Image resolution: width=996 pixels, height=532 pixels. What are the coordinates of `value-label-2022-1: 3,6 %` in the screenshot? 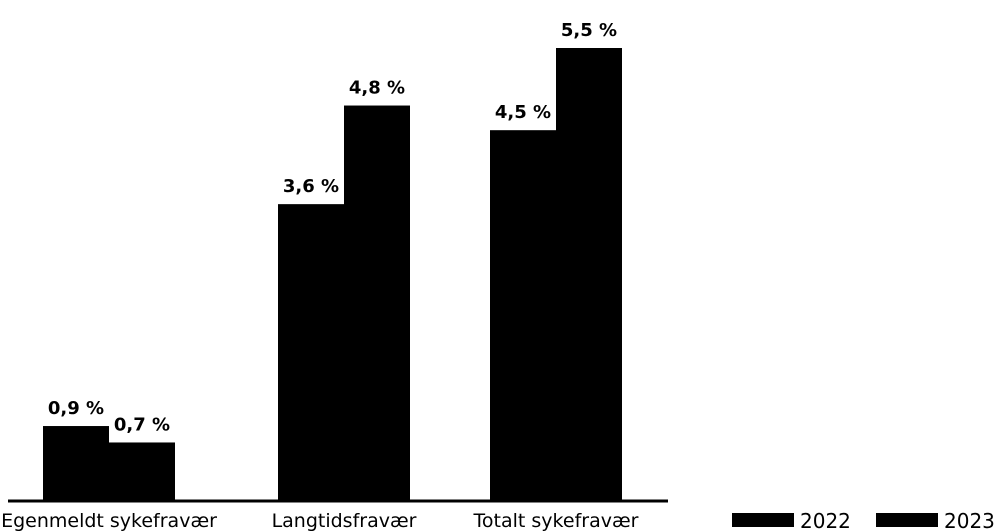 It's located at (311, 186).